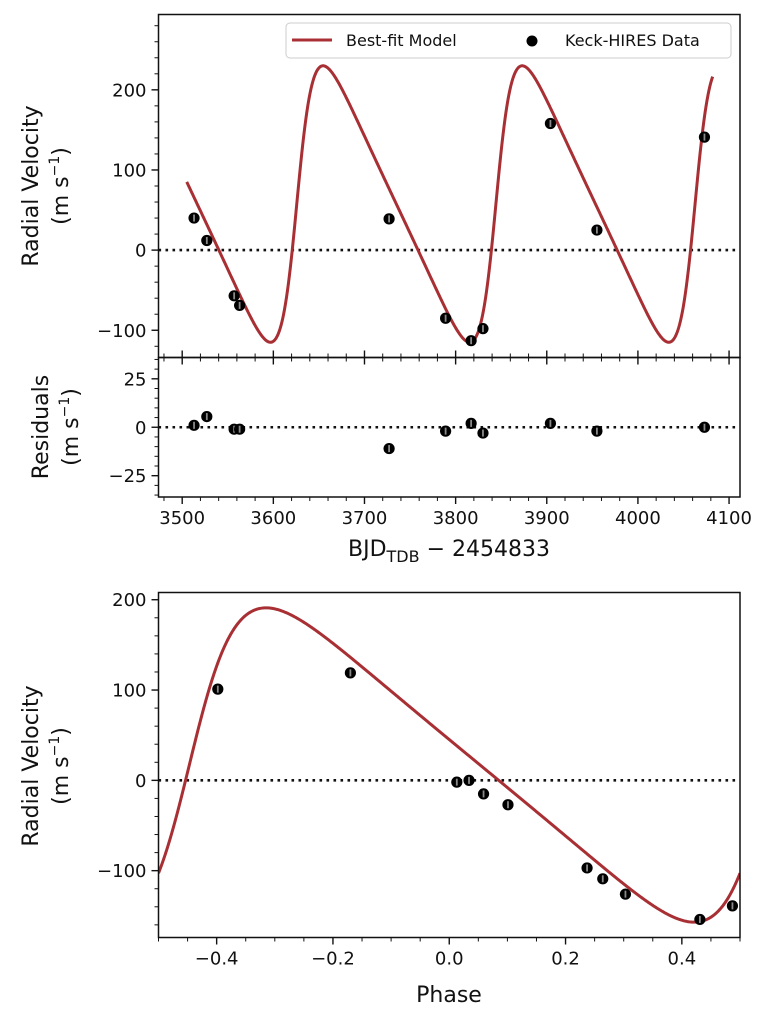 The height and width of the screenshot is (1024, 772). What do you see at coordinates (273, 518) in the screenshot?
I see `x-tick-label: 3600` at bounding box center [273, 518].